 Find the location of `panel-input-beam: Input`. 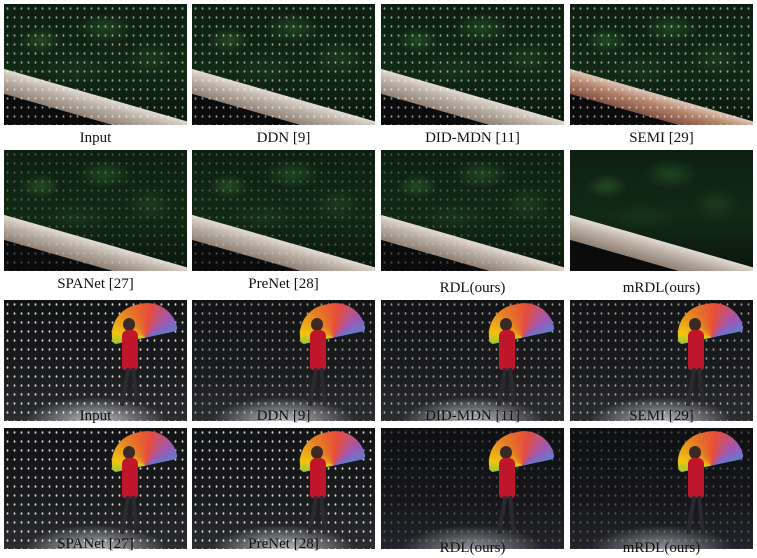

panel-input-beam: Input is located at coordinates (95, 75).